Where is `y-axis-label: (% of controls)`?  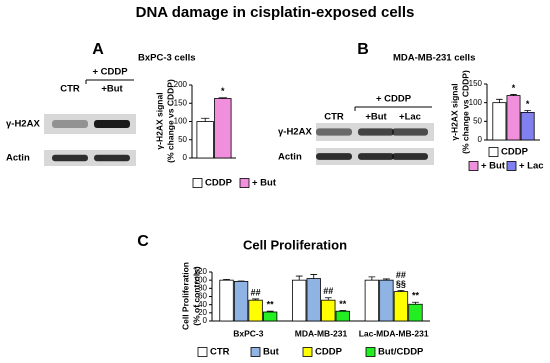
y-axis-label: (% of controls) is located at coordinates (196, 296).